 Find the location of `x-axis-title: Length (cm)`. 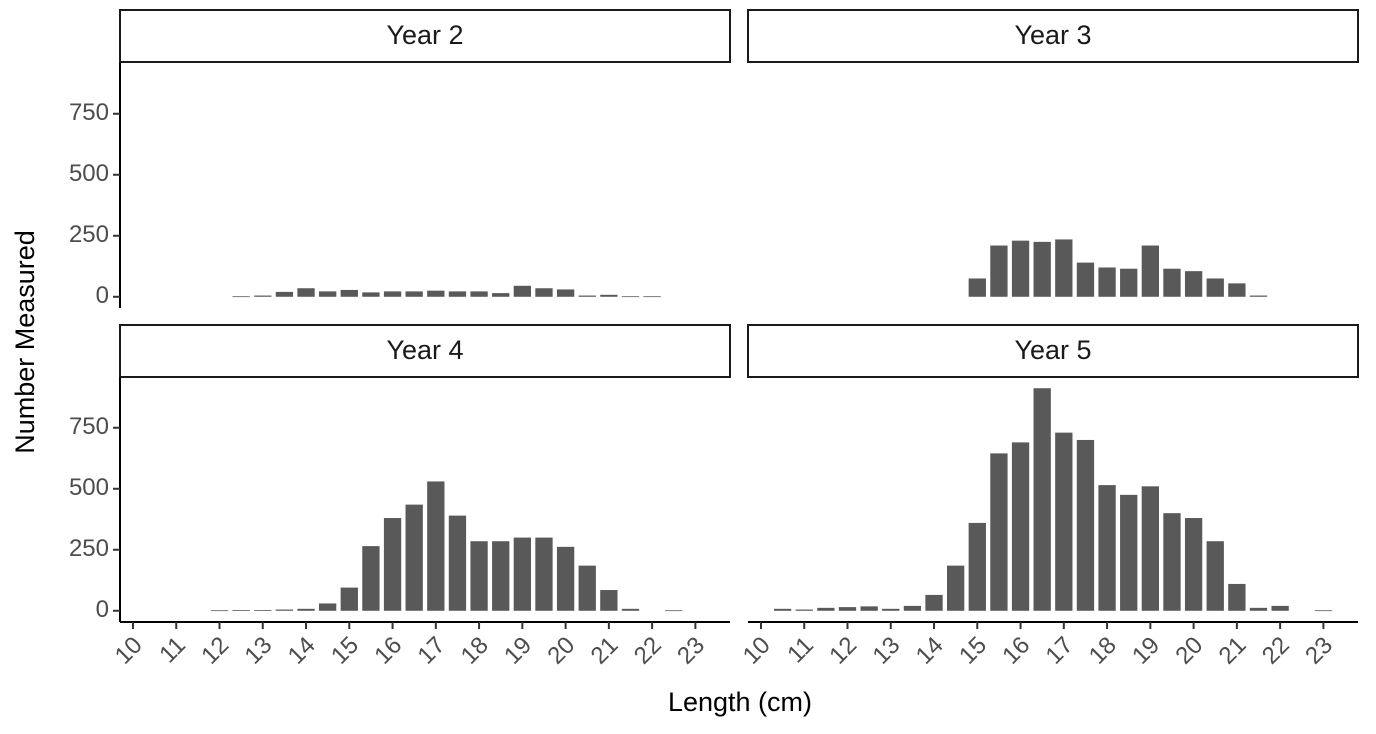

x-axis-title: Length (cm) is located at coordinates (740, 702).